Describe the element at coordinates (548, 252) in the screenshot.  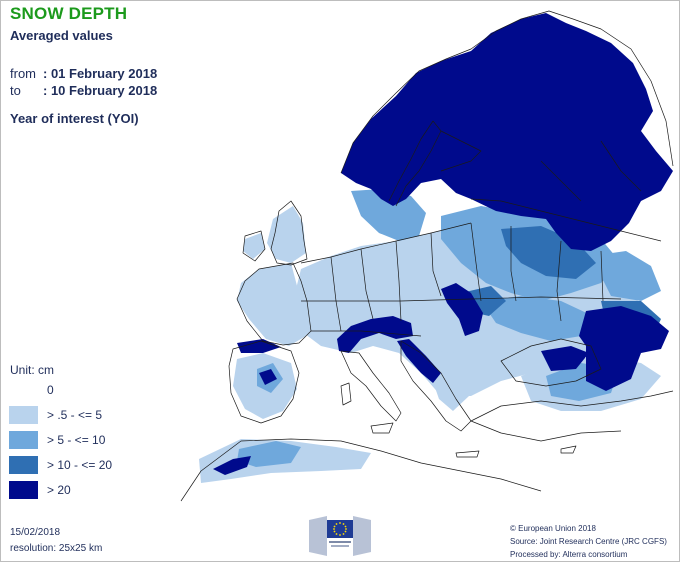
I see `snow-dark-east` at that location.